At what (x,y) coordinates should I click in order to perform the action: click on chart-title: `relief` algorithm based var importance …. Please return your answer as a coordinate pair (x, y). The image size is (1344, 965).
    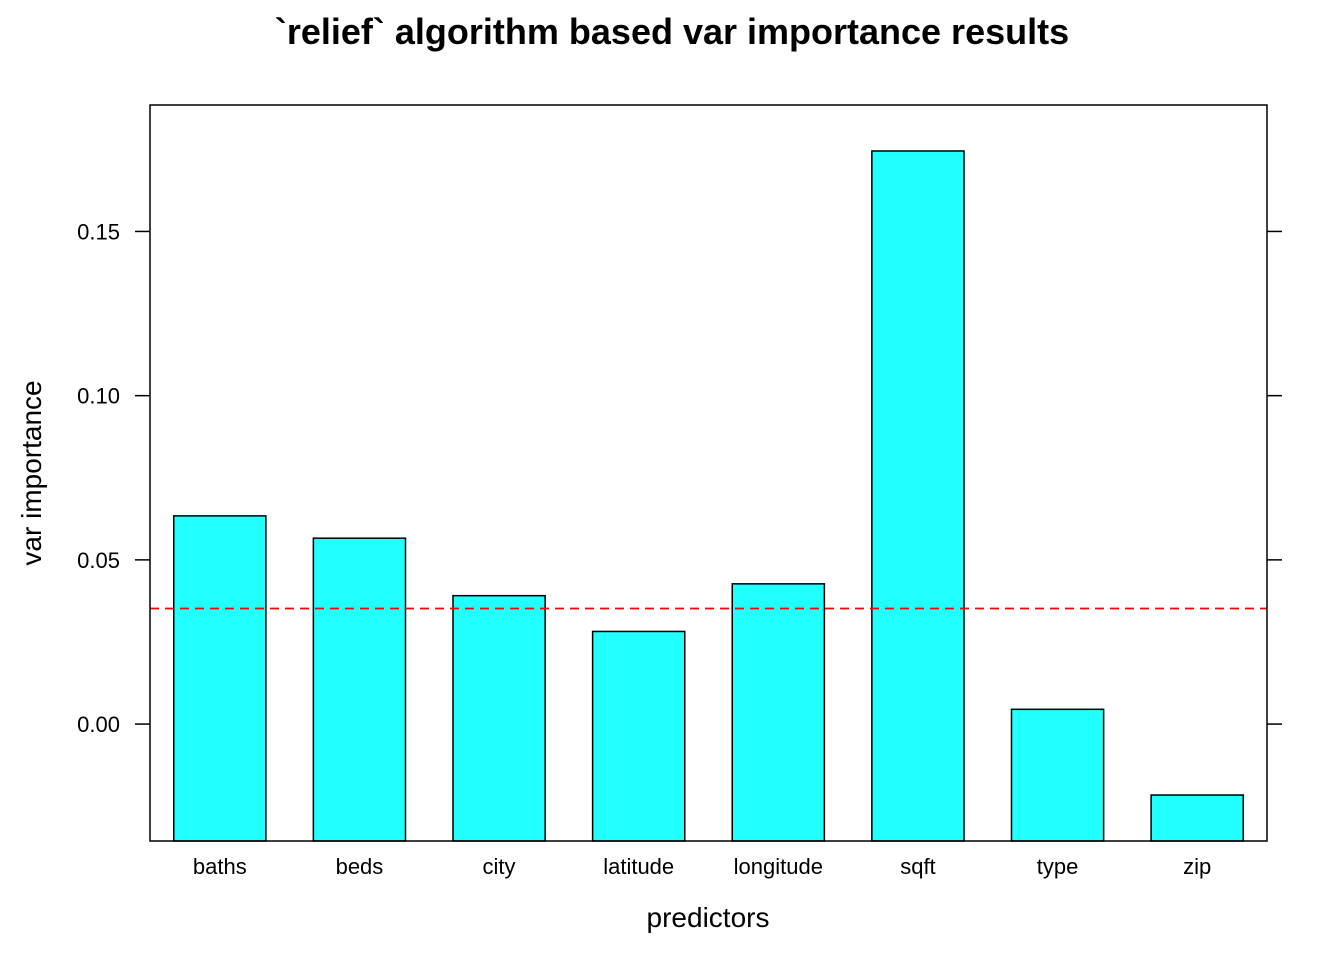
    Looking at the image, I should click on (672, 31).